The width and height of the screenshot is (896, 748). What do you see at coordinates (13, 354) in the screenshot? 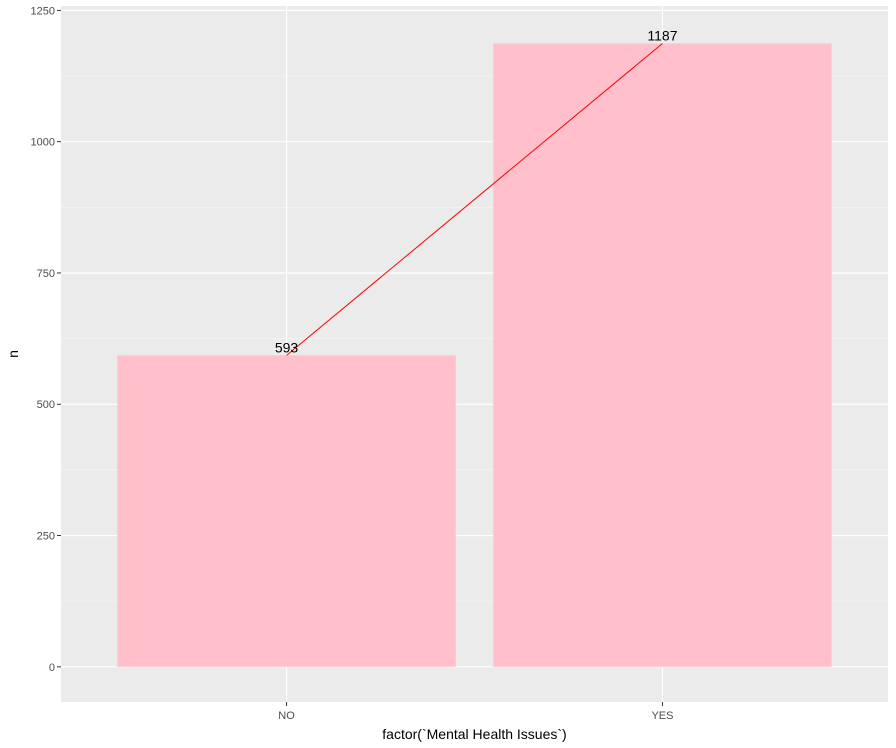
I see `y-axis-title: n` at bounding box center [13, 354].